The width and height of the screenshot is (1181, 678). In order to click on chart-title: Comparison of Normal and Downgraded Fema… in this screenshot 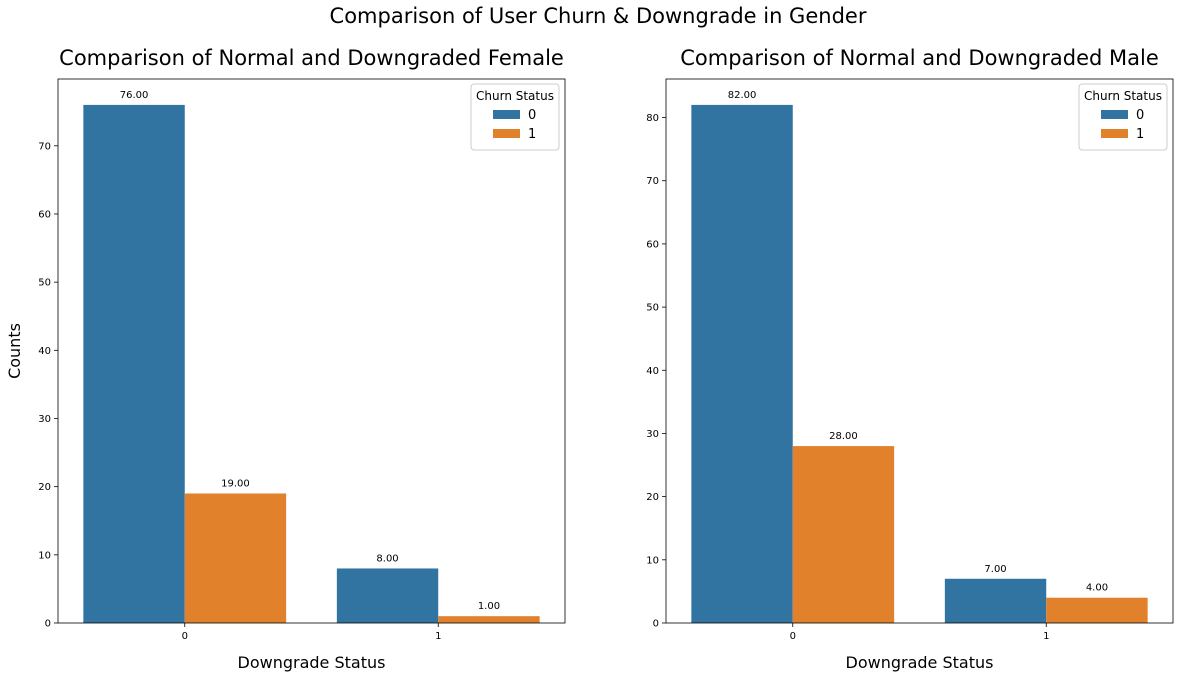, I will do `click(311, 58)`.